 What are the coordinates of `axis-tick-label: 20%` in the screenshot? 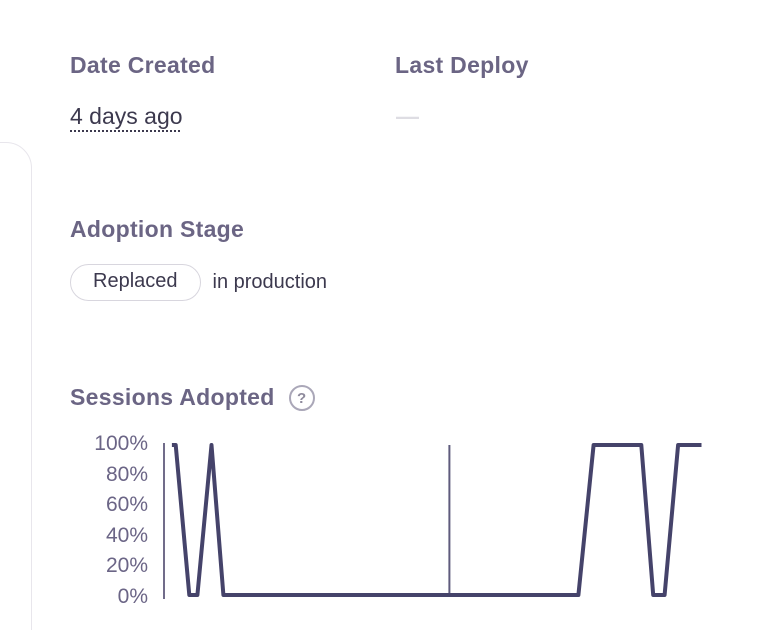 It's located at (126, 566).